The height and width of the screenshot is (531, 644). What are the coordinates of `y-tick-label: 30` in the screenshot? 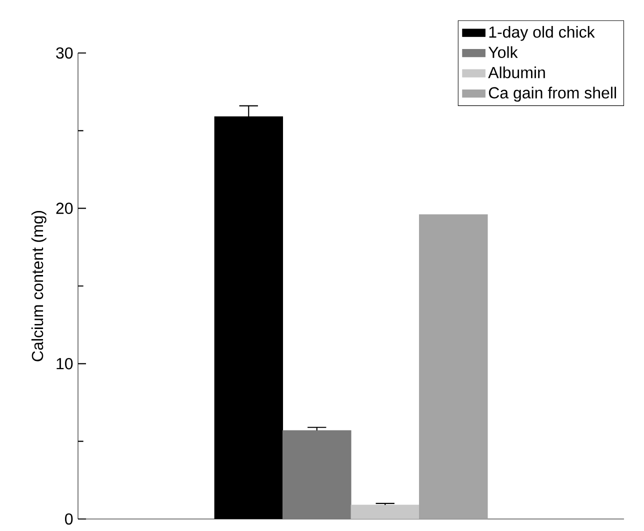 It's located at (64, 53).